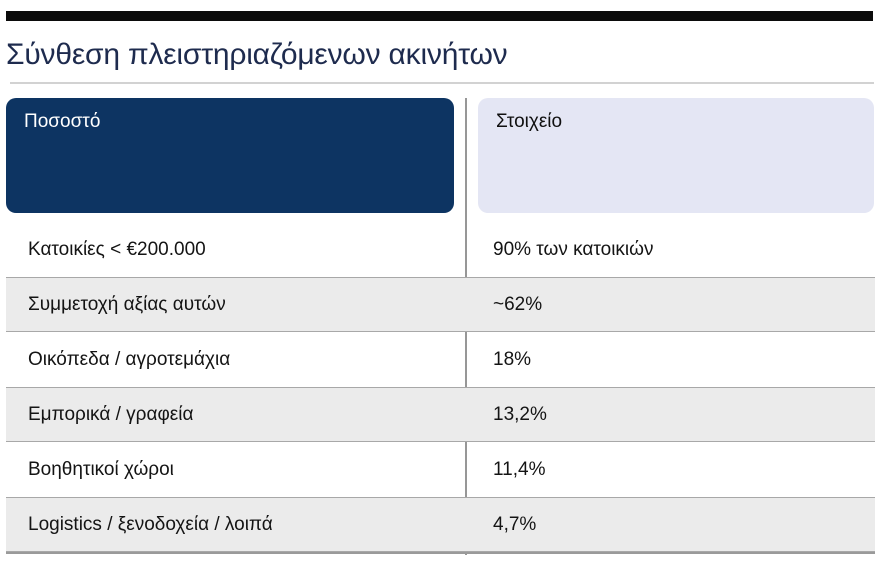  I want to click on table-row: Οικόπεδα / αγροτεμάχια 18%, so click(440, 359).